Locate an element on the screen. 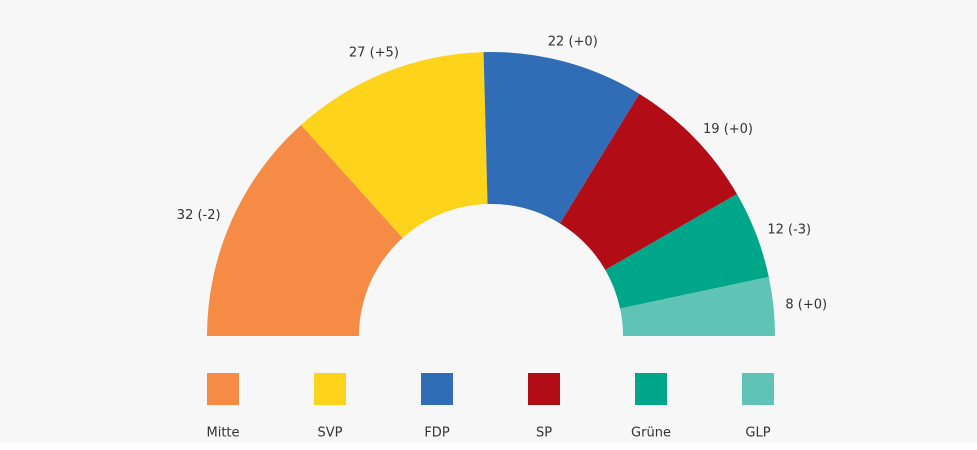 This screenshot has width=977, height=450. value-label: 8 (+0) is located at coordinates (806, 305).